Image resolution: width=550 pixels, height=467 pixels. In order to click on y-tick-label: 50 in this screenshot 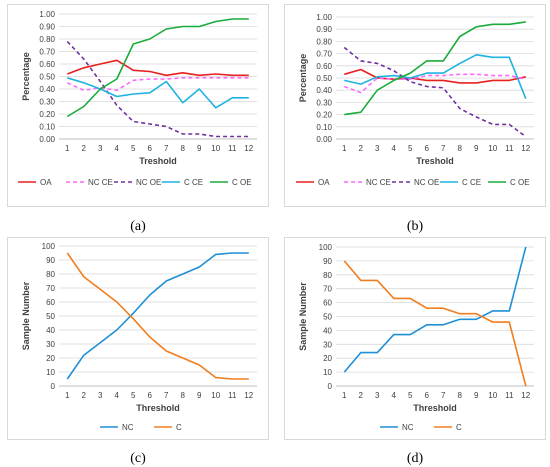, I will do `click(50, 316)`.